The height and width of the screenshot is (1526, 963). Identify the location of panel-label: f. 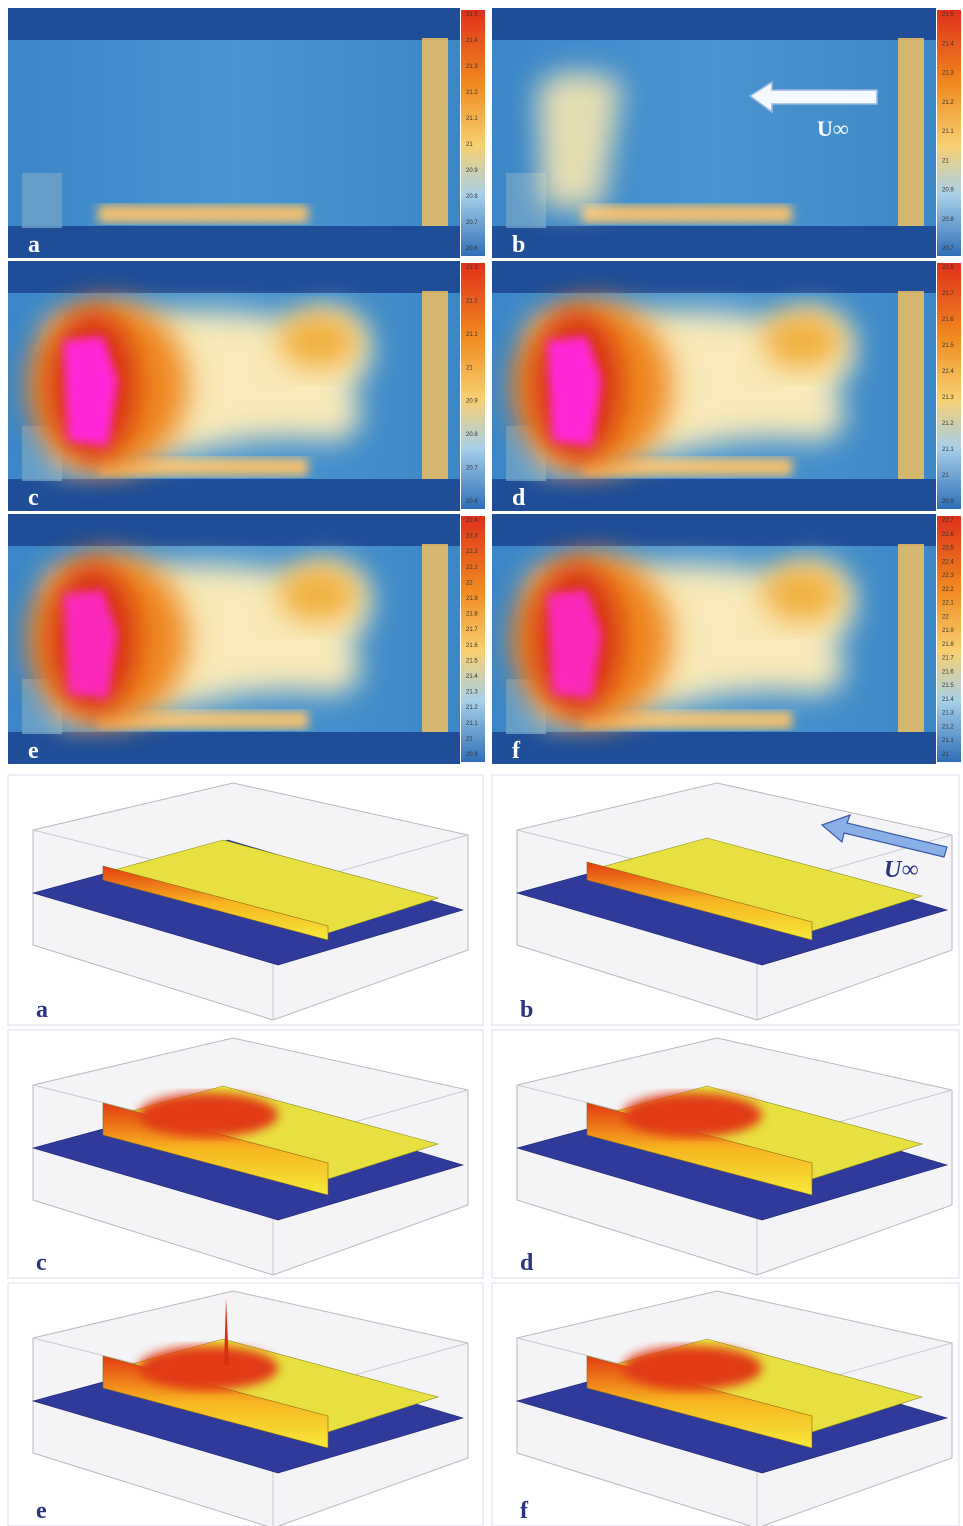
(516, 751).